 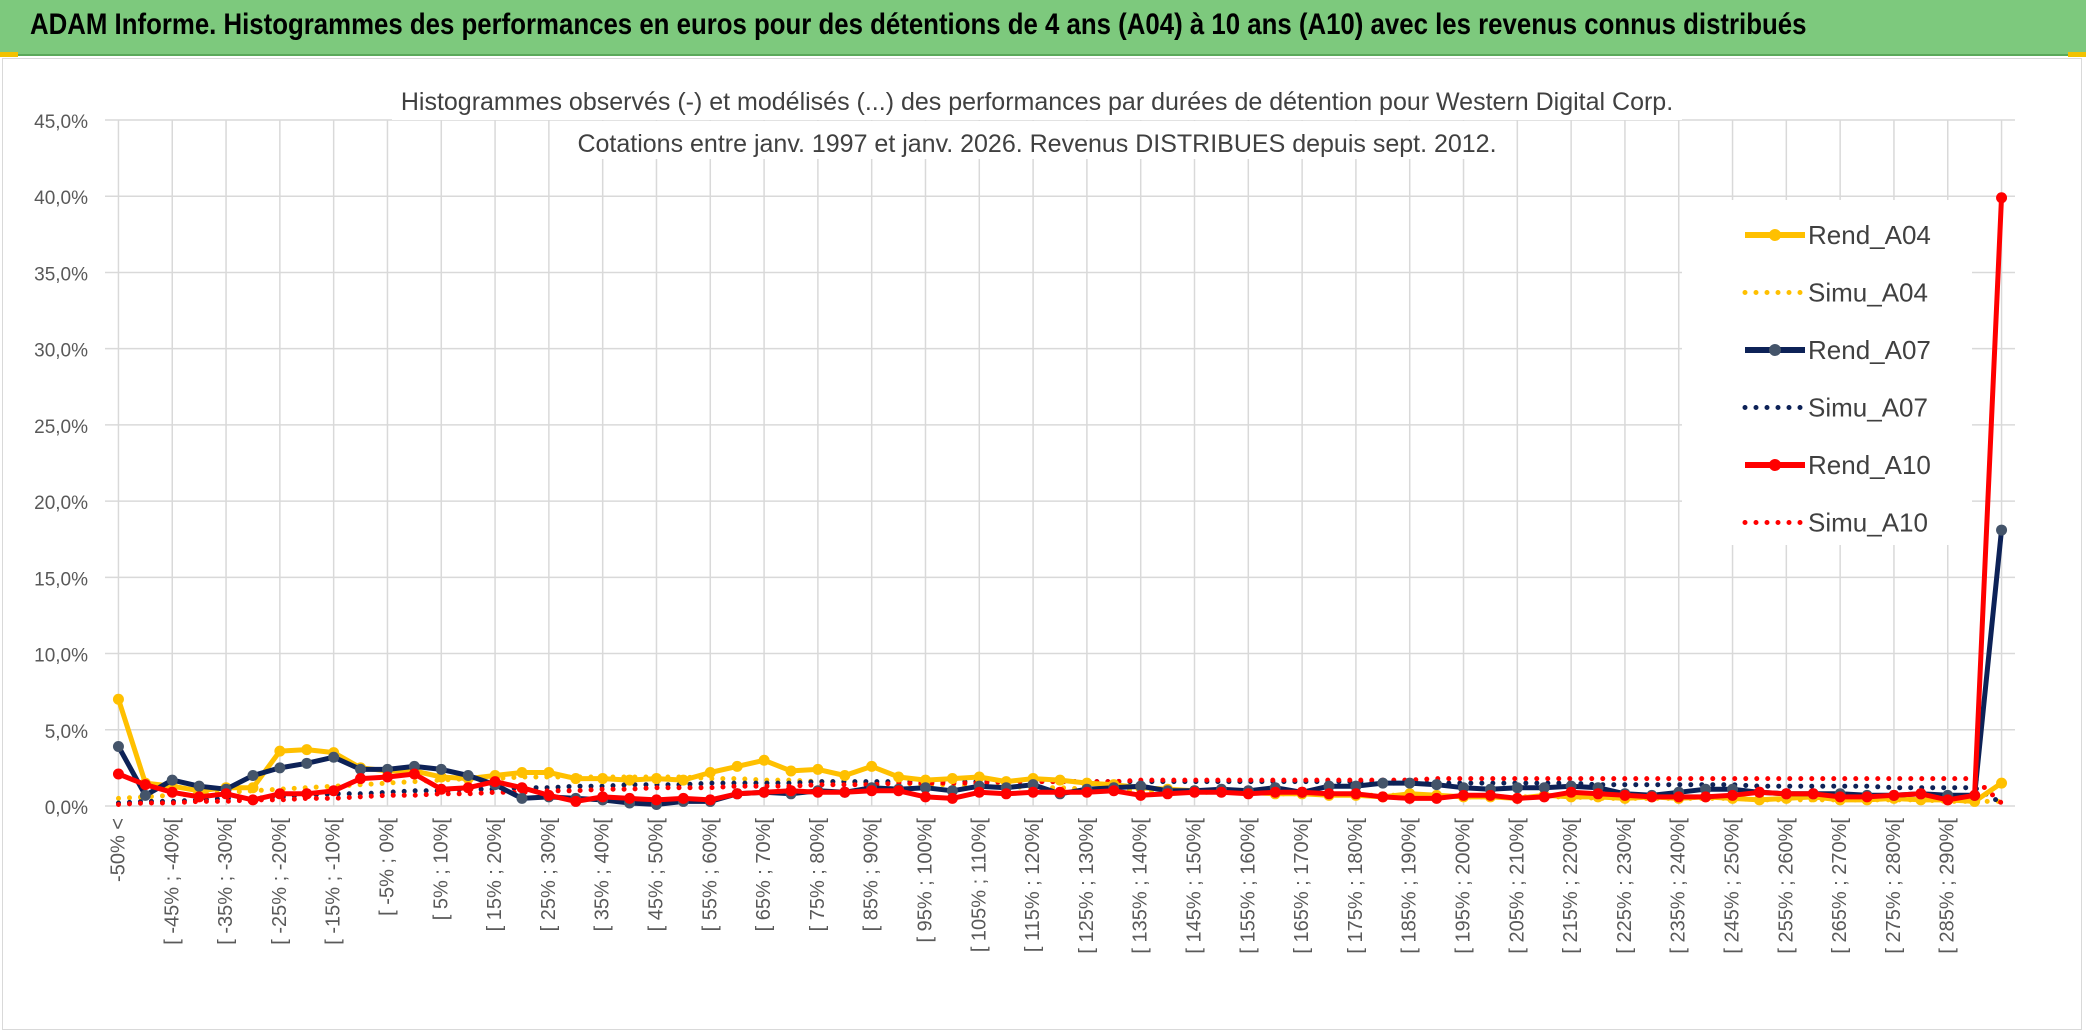 What do you see at coordinates (2077, 54) in the screenshot?
I see `corner-mark-right` at bounding box center [2077, 54].